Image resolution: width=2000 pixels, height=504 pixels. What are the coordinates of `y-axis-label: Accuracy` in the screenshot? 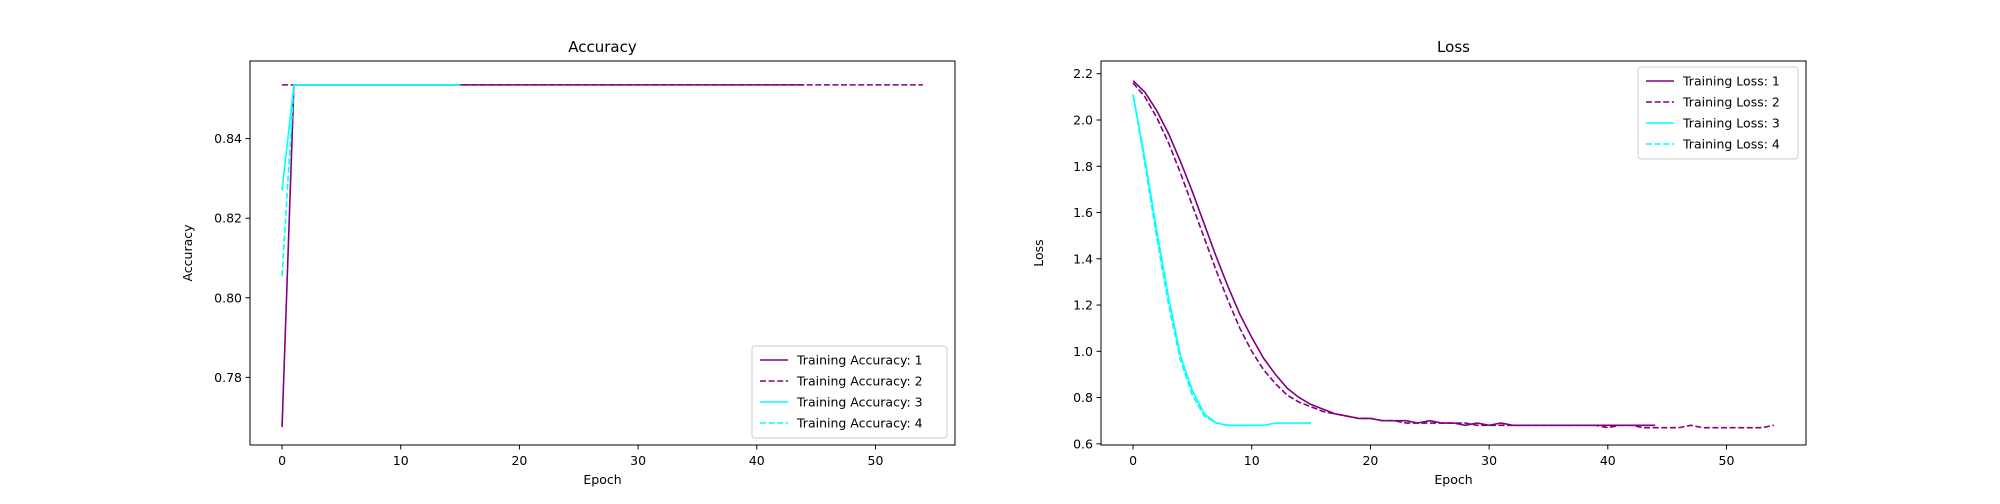 It's located at (187, 253).